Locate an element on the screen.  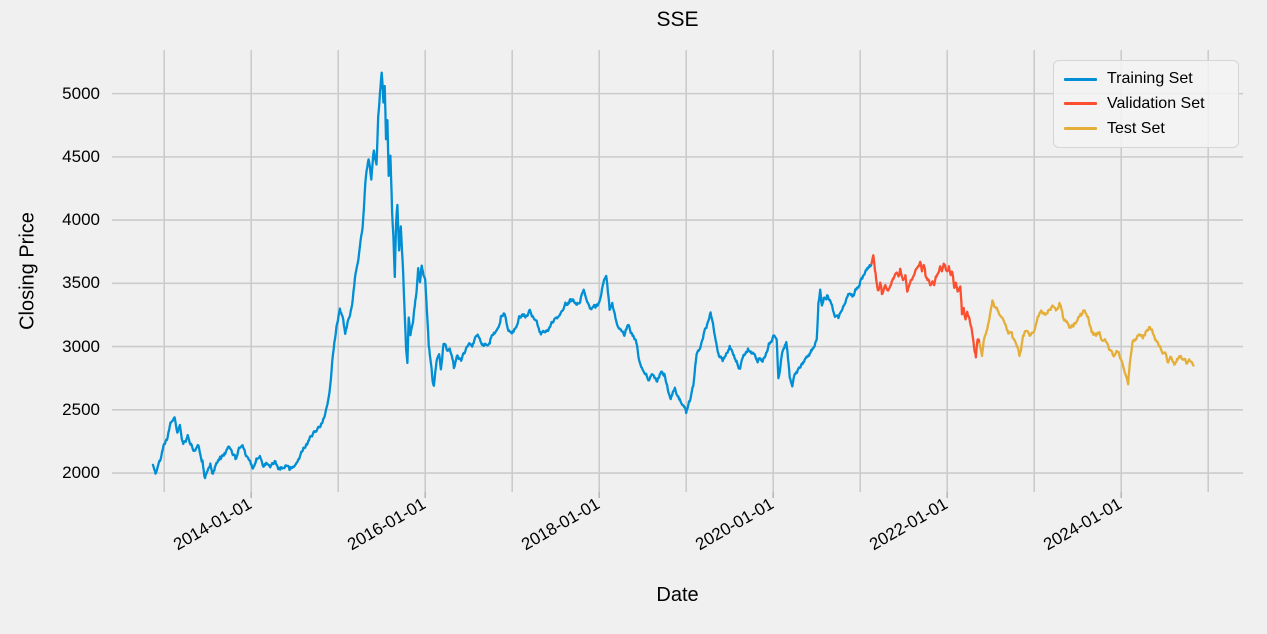
y-tick-label: 3000 is located at coordinates (81, 346).